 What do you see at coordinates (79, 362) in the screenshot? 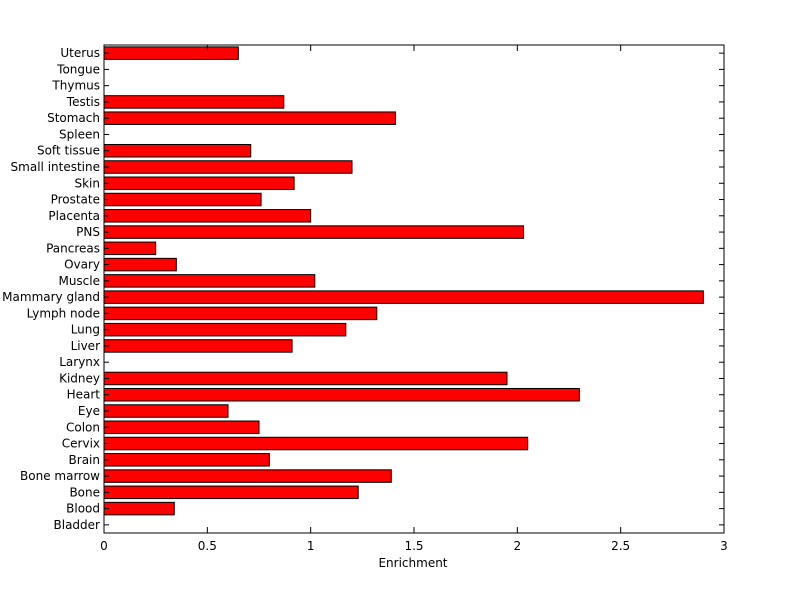
I see `y-tick-label: Larynx` at bounding box center [79, 362].